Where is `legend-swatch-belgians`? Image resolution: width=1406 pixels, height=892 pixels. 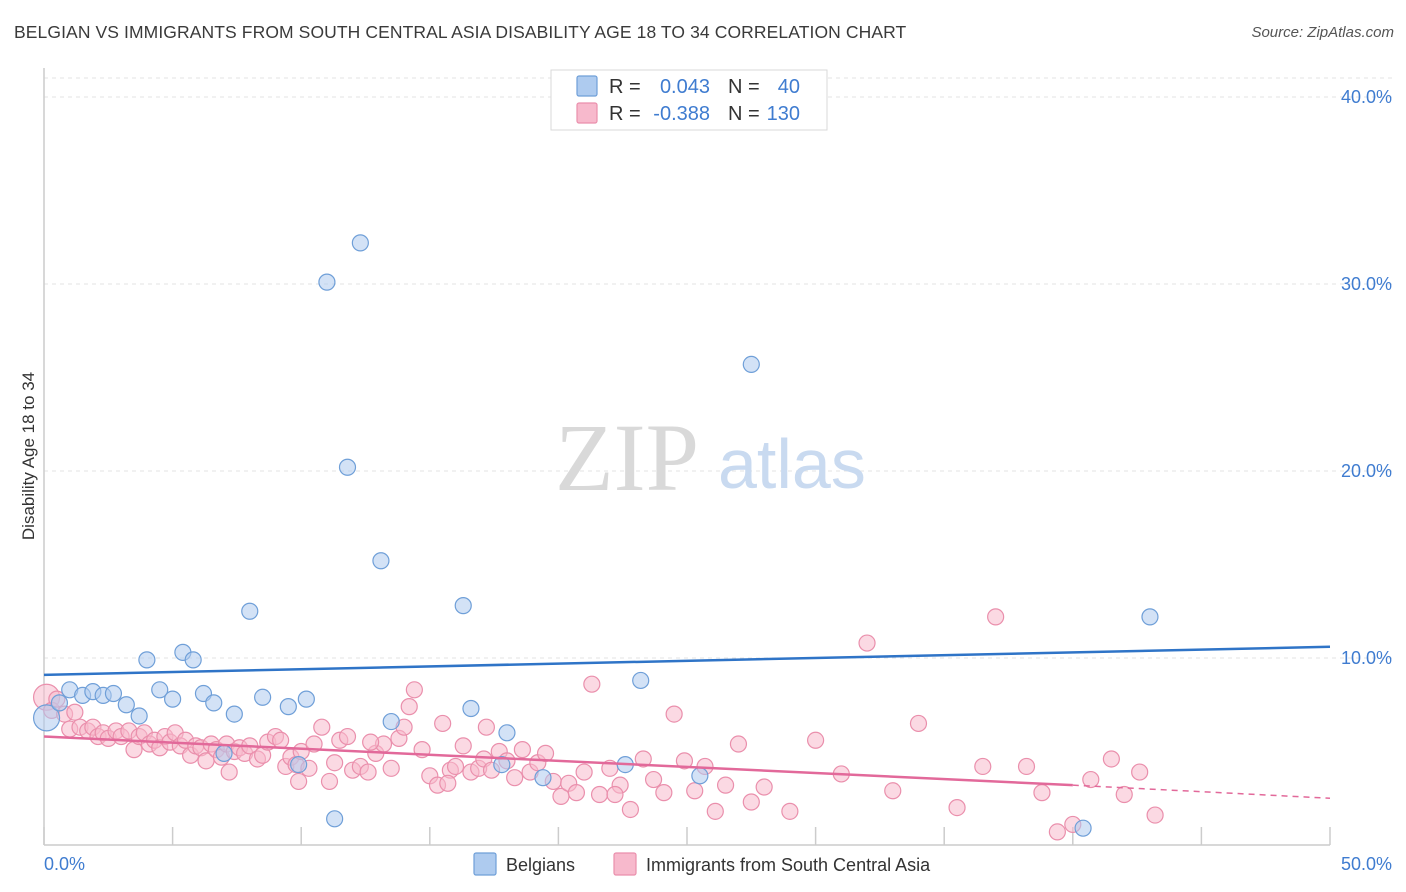 legend-swatch-belgians is located at coordinates (587, 86).